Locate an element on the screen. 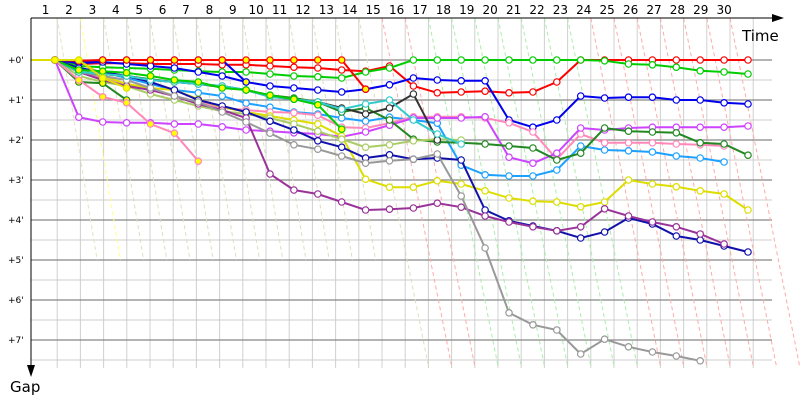 Image resolution: width=800 pixels, height=400 pixels. x-tick-label: 7 is located at coordinates (186, 10).